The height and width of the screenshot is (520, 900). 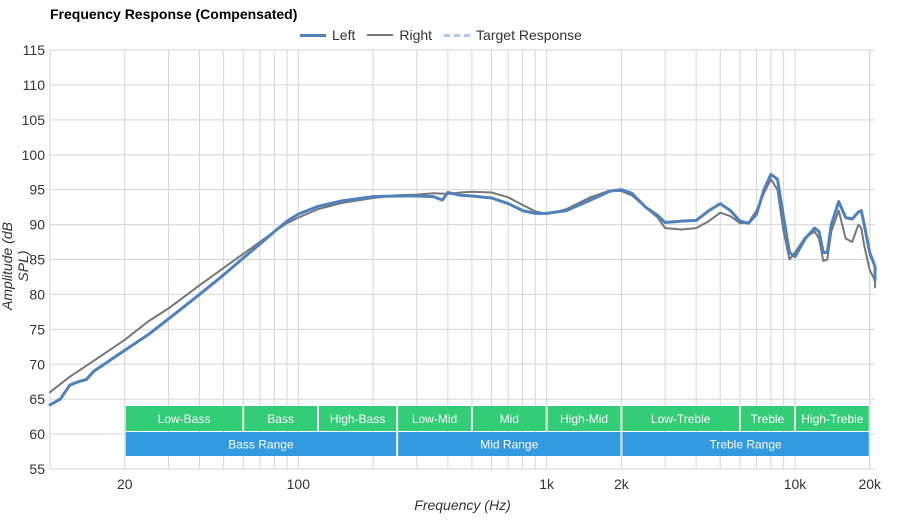 I want to click on frequency-band-label: High-Bass, so click(x=357, y=419).